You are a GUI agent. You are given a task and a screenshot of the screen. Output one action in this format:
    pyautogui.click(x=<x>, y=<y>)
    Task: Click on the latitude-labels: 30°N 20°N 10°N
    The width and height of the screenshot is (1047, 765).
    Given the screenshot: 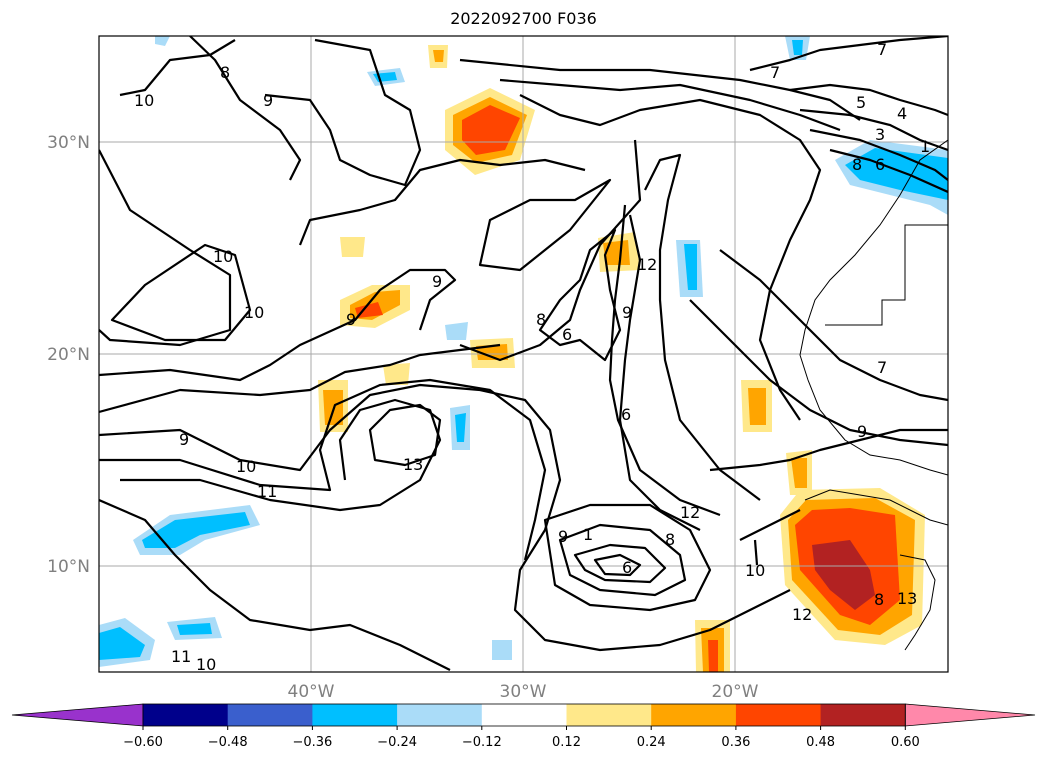 What is the action you would take?
    pyautogui.click(x=68, y=355)
    